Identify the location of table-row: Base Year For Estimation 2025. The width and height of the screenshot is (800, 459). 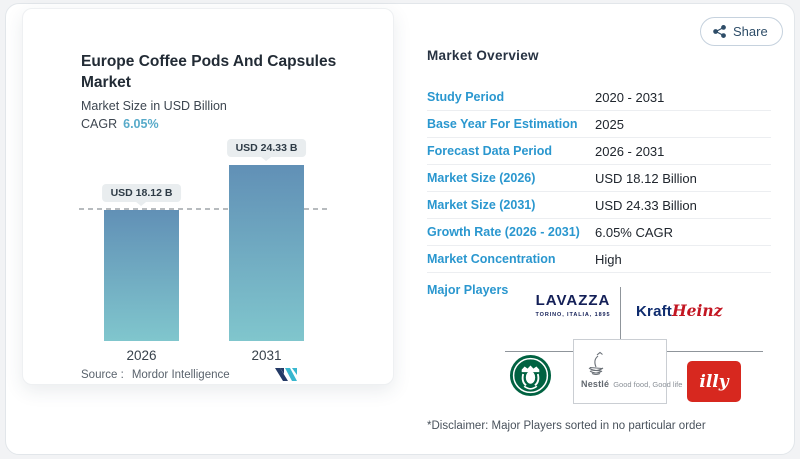
(599, 124).